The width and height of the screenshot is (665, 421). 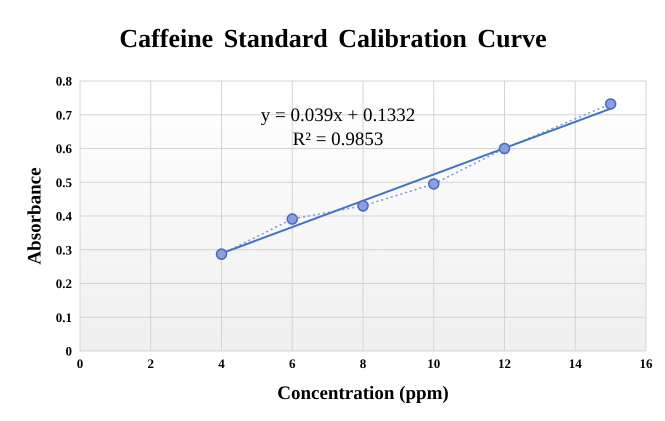 I want to click on x-axis-title: Concentration (ppm), so click(x=363, y=393).